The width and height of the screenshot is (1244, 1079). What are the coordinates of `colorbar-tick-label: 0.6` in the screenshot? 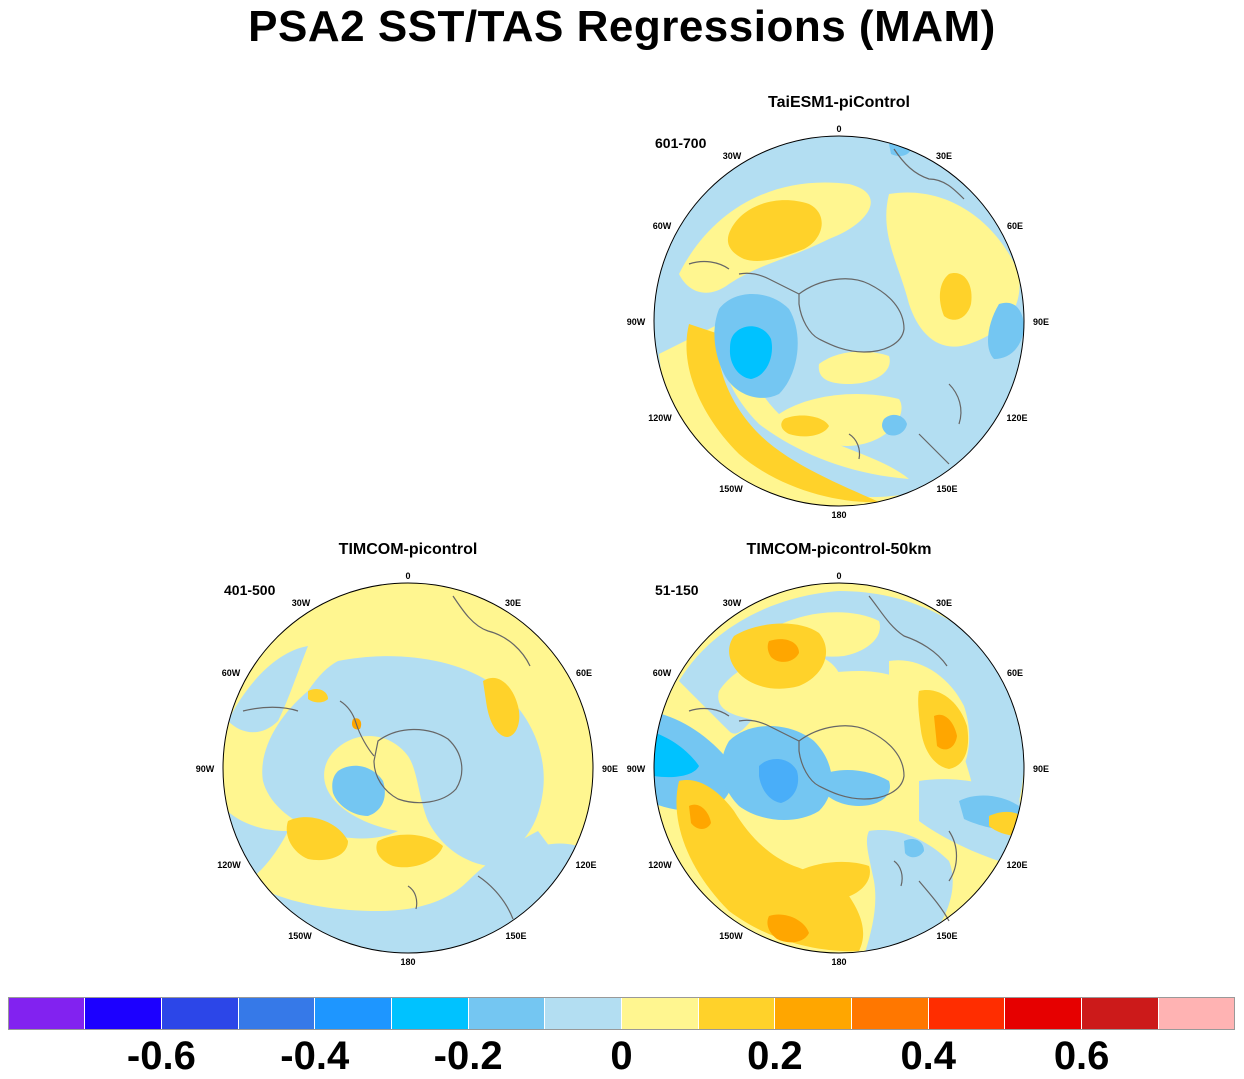 It's located at (1081, 1056).